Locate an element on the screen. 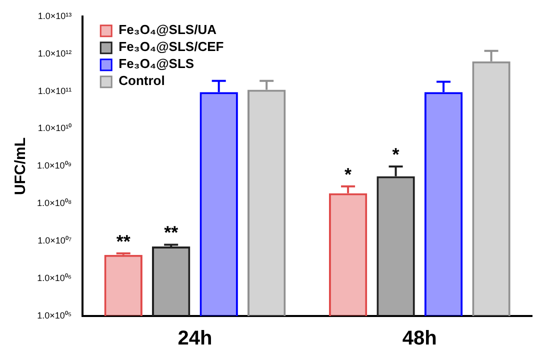  legend-label: Fe₃O₄@SLS/CEF is located at coordinates (171, 46).